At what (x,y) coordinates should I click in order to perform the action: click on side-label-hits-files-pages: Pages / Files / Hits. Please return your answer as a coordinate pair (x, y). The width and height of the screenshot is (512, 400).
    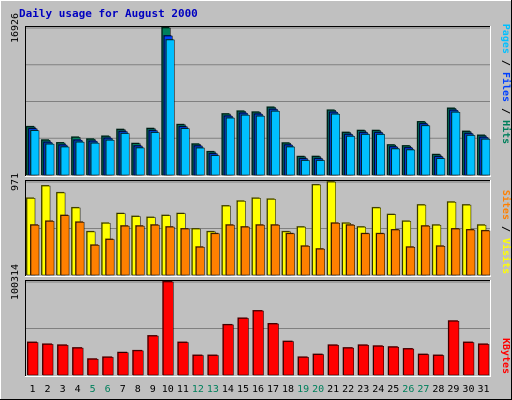
    Looking at the image, I should click on (506, 84).